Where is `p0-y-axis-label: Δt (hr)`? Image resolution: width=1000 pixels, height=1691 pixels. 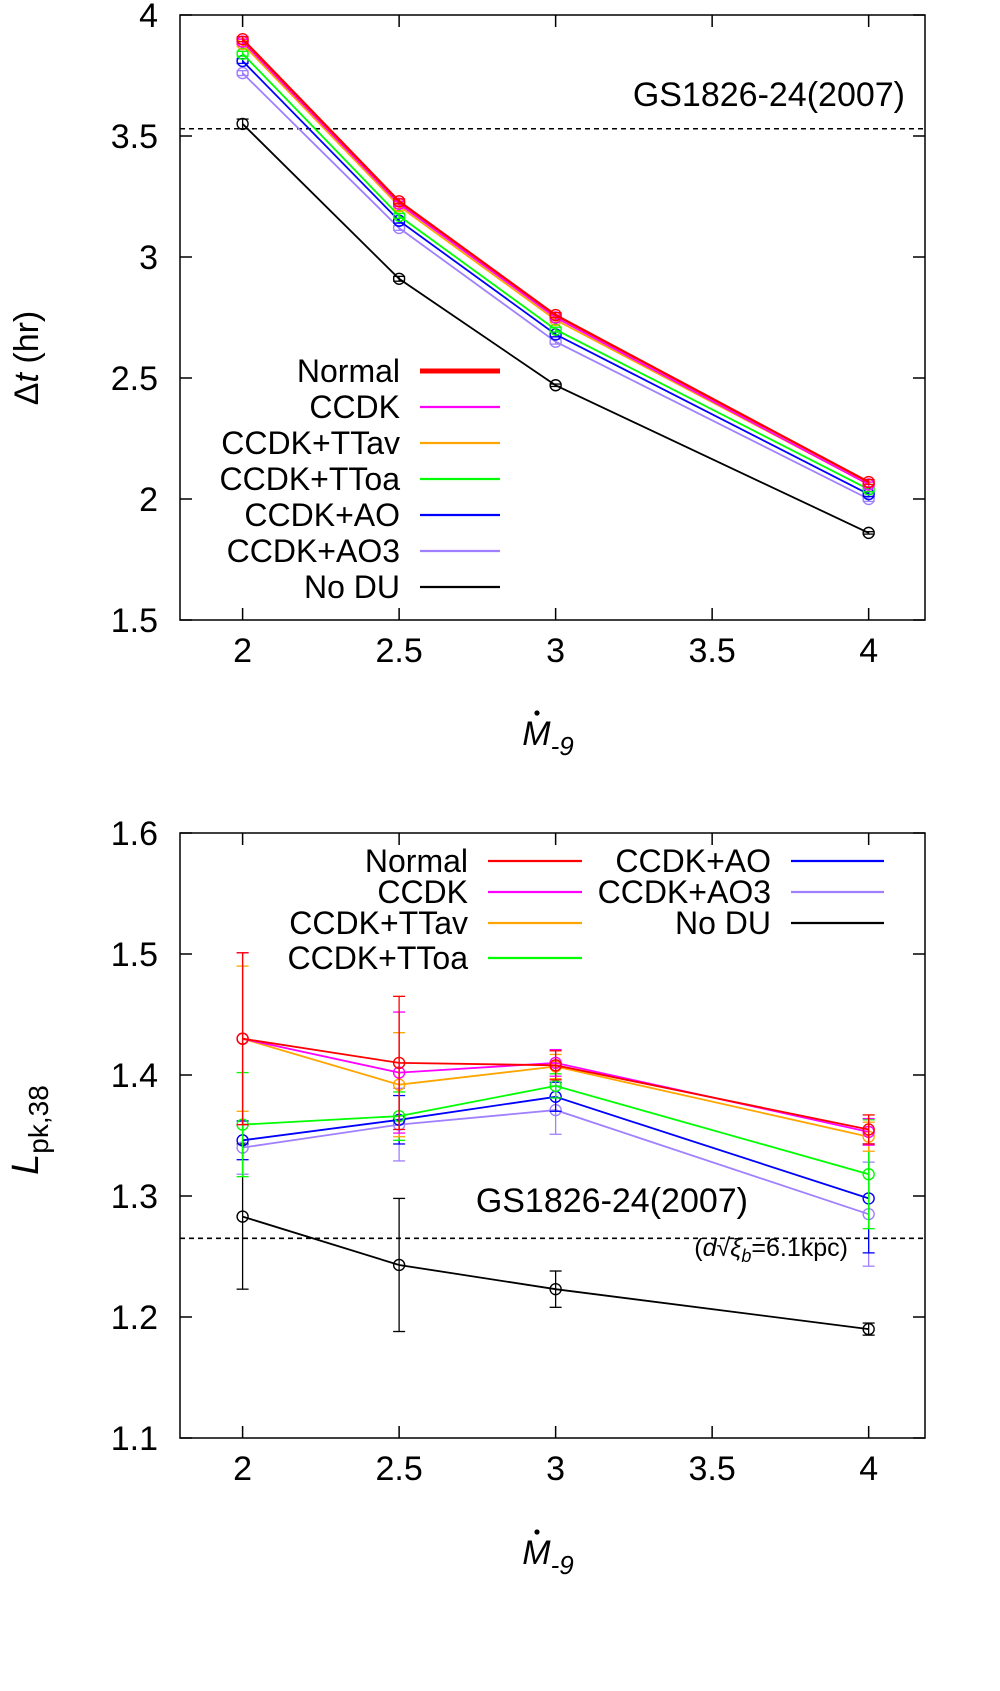 p0-y-axis-label: Δt (hr) is located at coordinates (27, 358).